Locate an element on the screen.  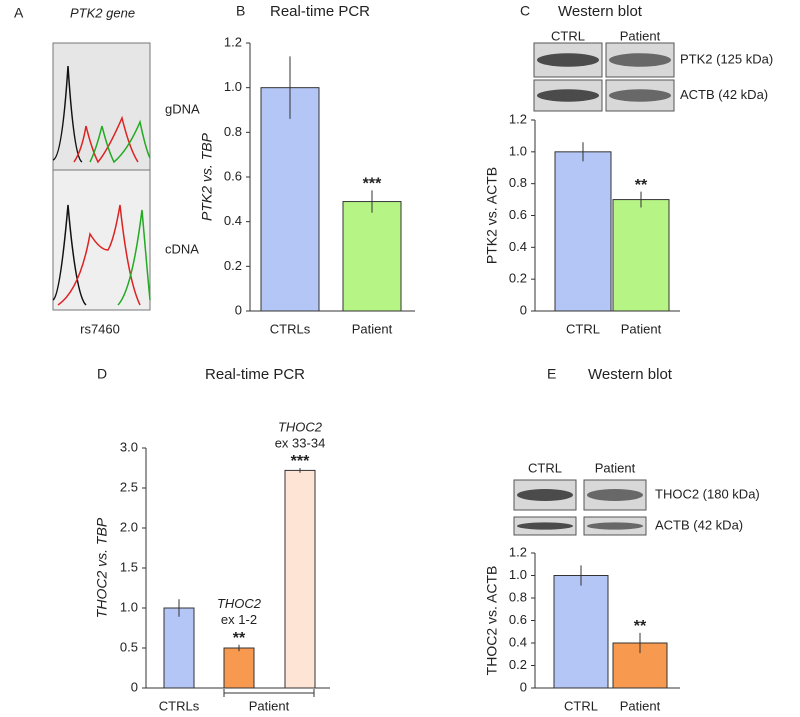
y-axis-label: PTK2 vs. ACTB is located at coordinates (492, 215).